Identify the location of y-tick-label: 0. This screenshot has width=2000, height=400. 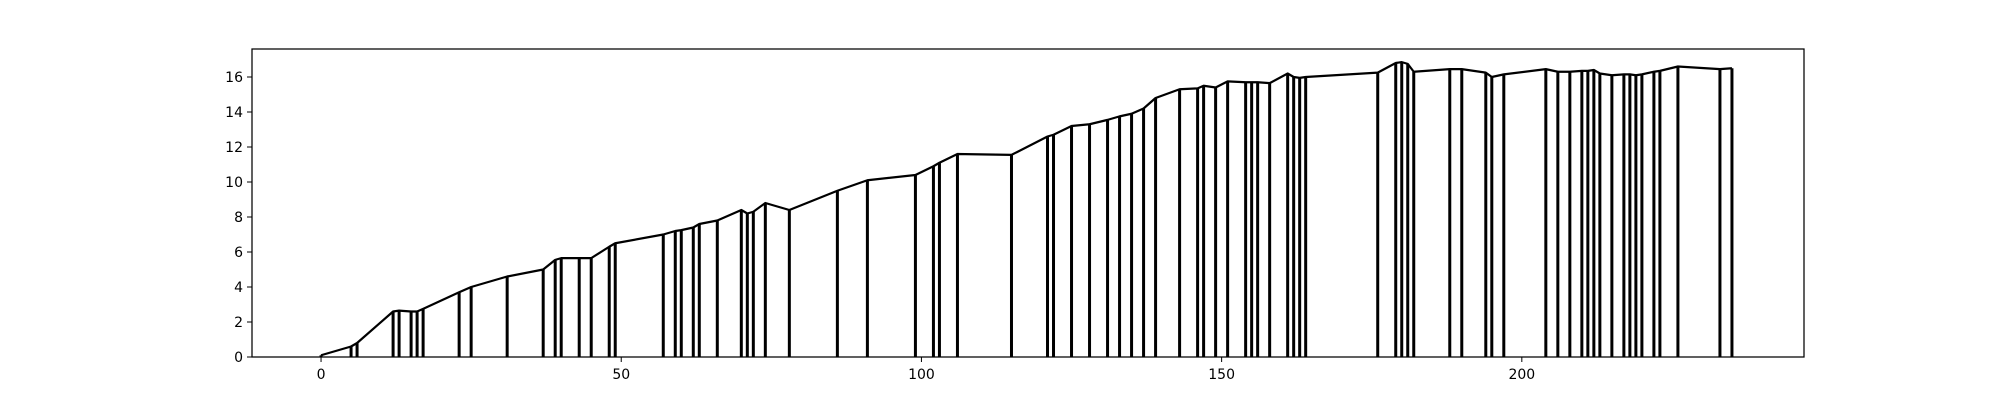
(238, 358).